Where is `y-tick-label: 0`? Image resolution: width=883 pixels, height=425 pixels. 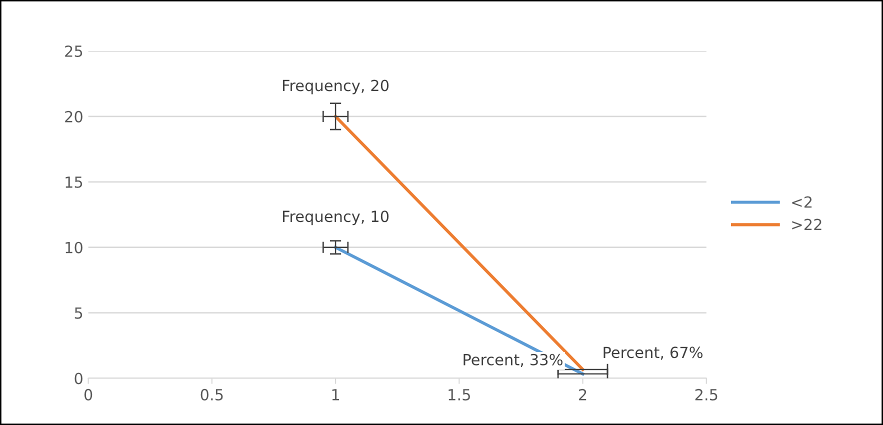
y-tick-label: 0 is located at coordinates (78, 378).